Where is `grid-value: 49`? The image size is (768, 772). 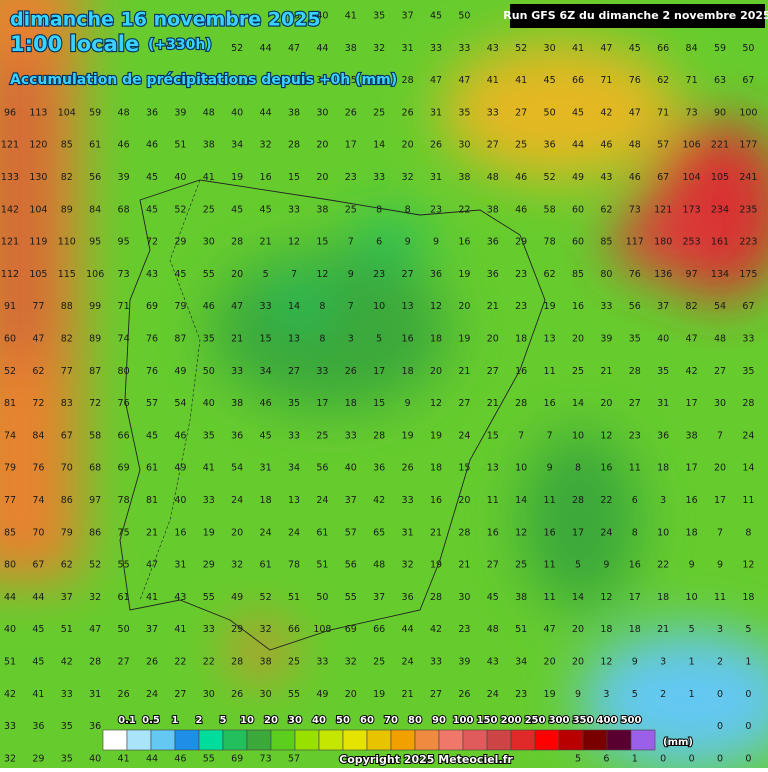 grid-value: 49 is located at coordinates (322, 694).